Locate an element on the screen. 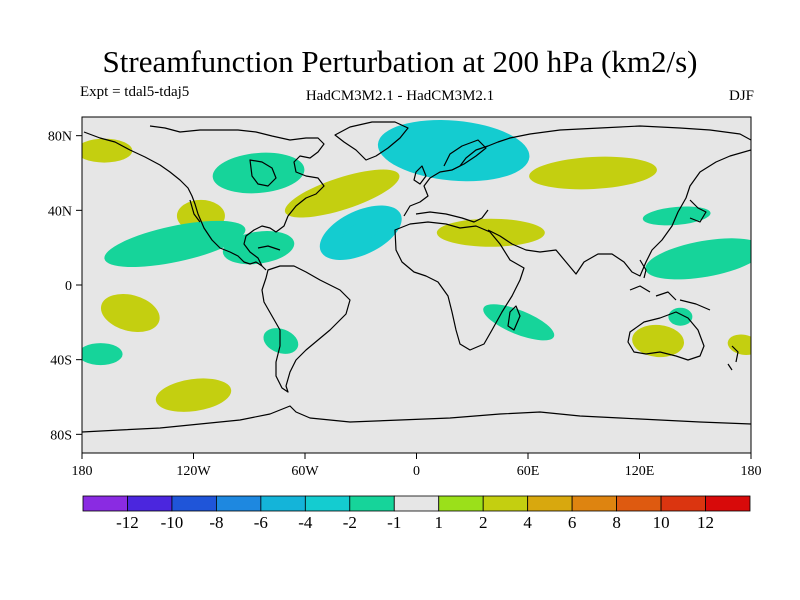  anomaly-pacific-band-neg is located at coordinates (175, 244).